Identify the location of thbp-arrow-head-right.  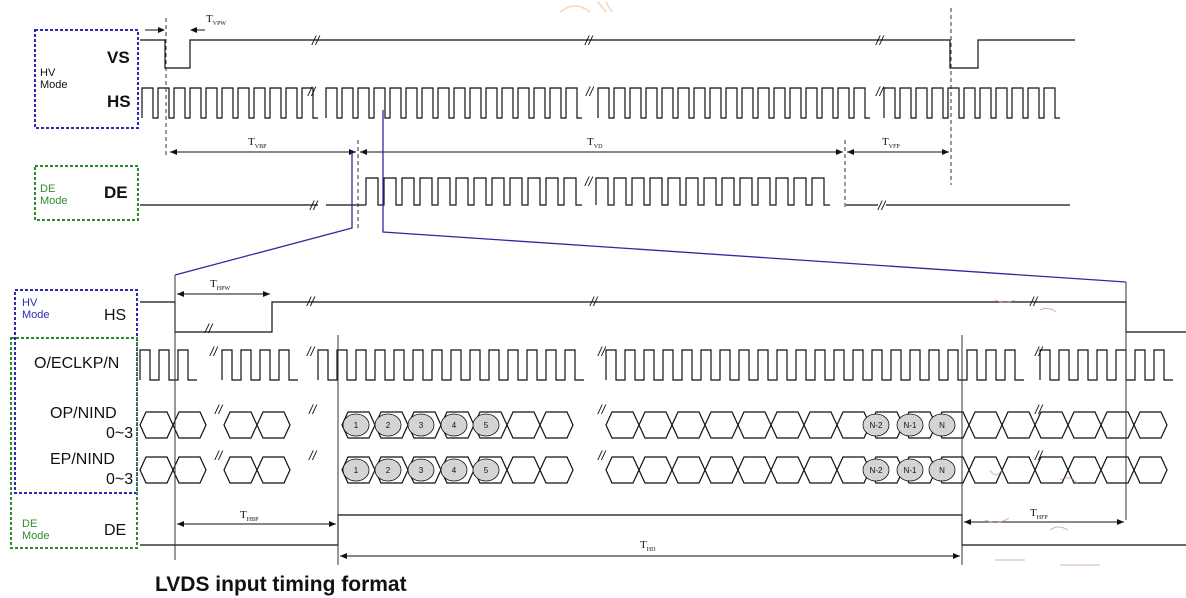
(332, 524).